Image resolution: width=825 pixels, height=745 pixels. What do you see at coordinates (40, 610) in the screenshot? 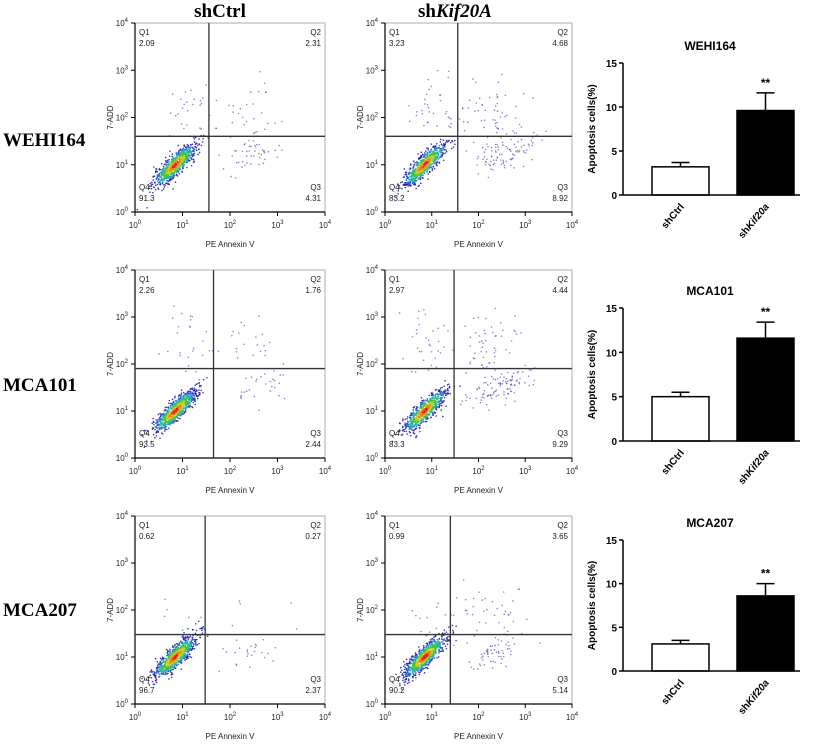
I see `row-label: MCA207` at bounding box center [40, 610].